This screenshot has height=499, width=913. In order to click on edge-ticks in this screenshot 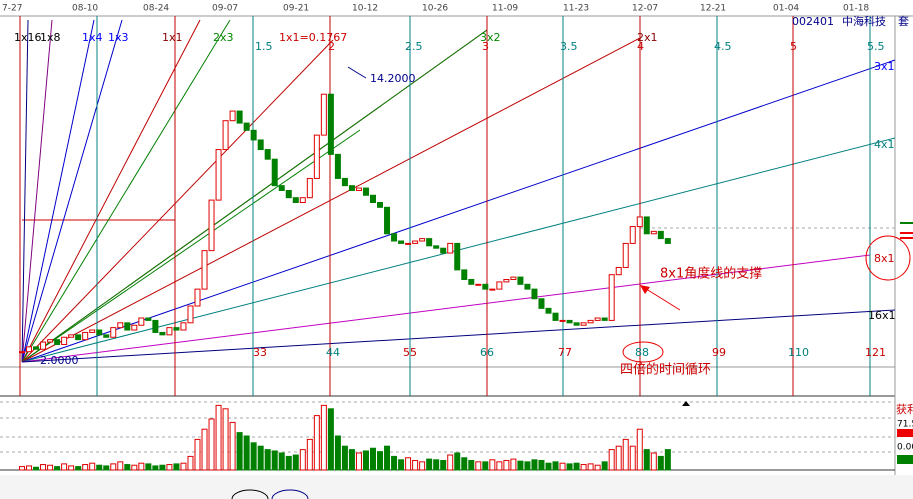, I will do `click(906, 230)`.